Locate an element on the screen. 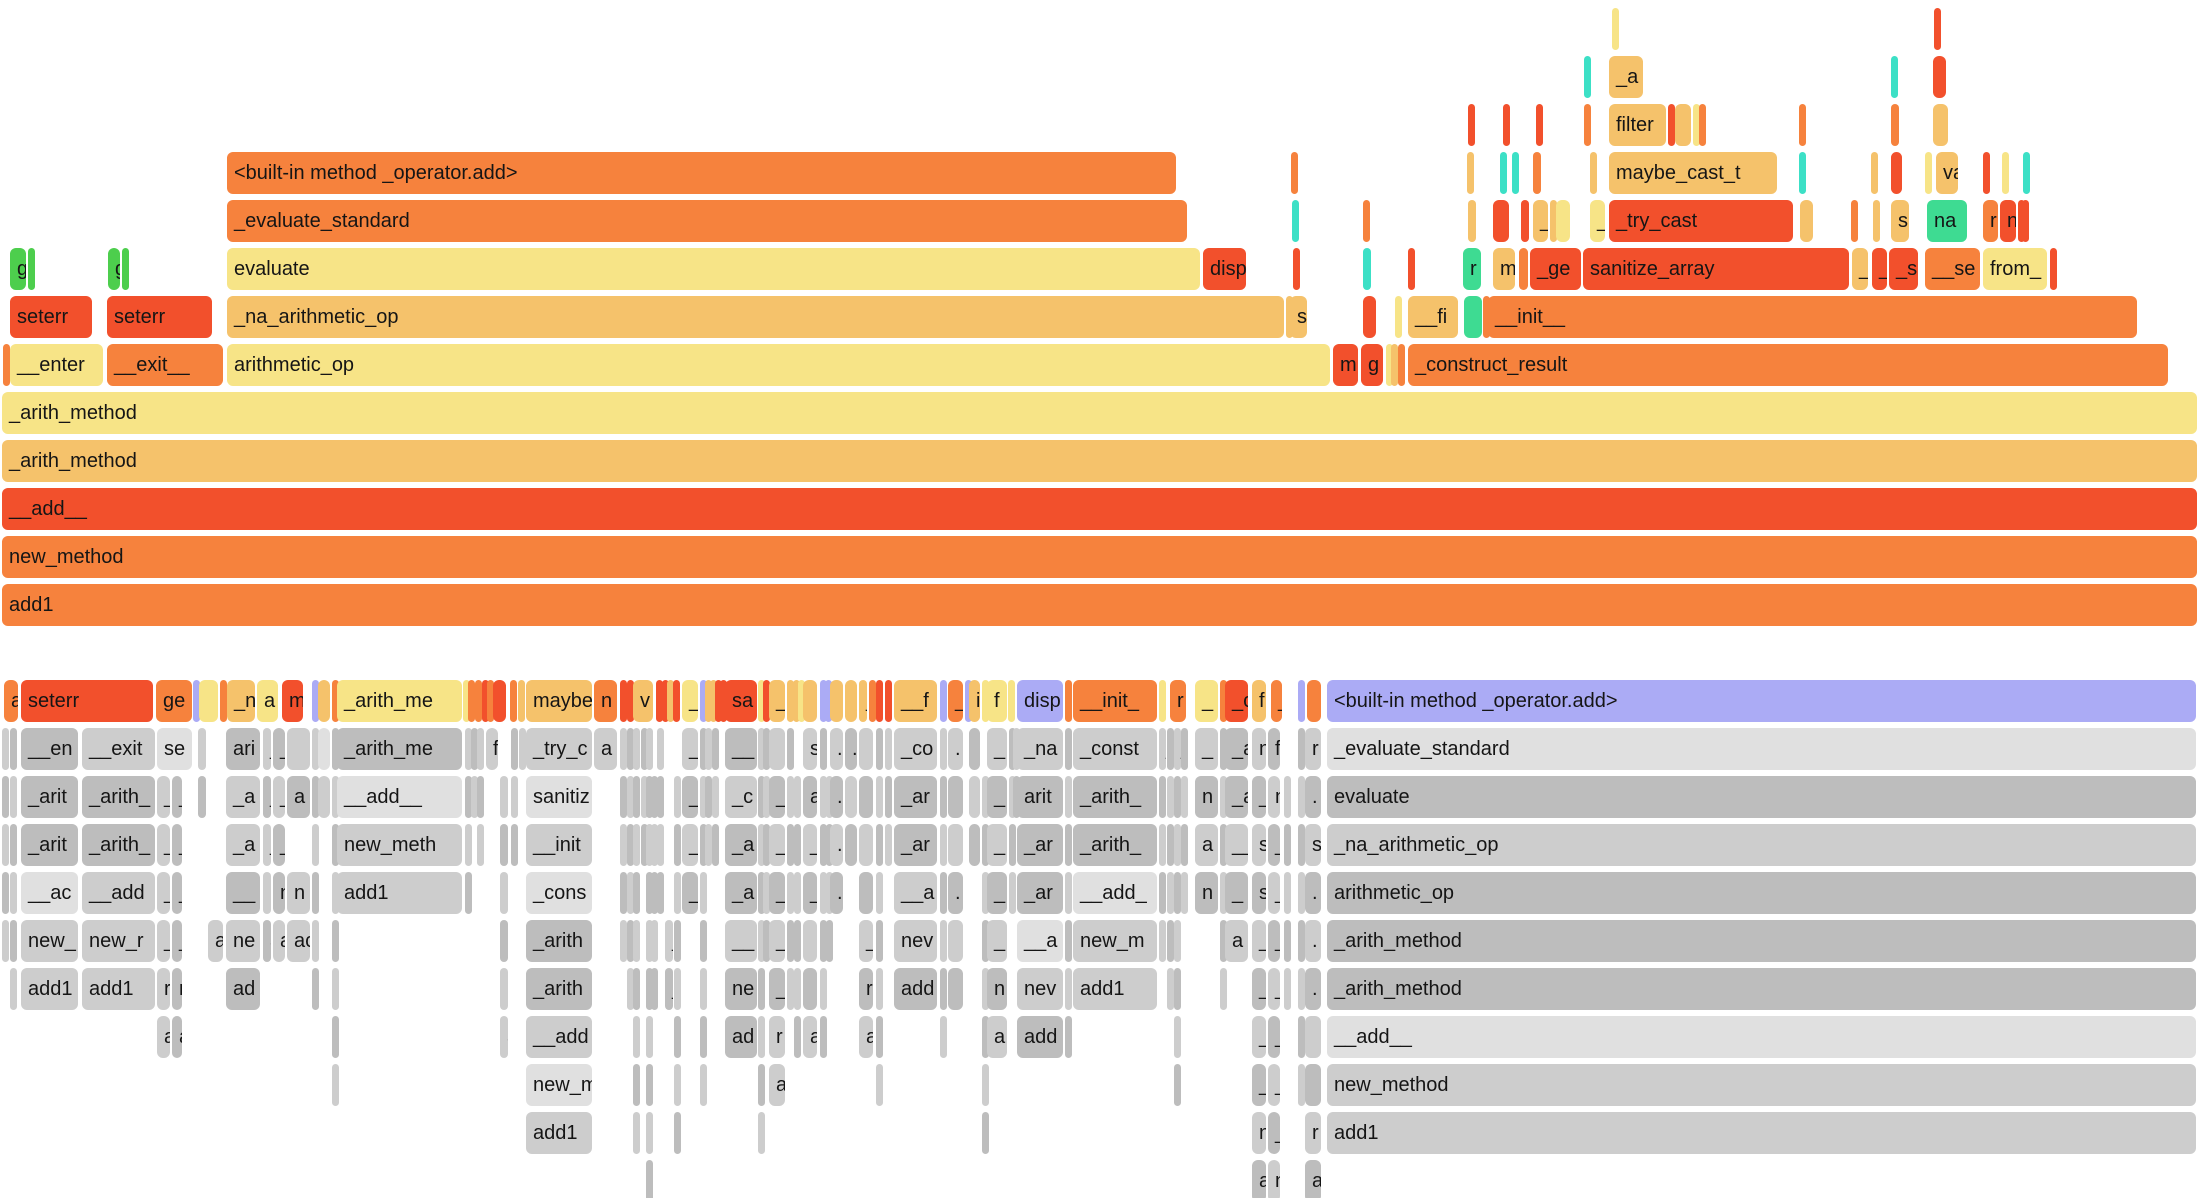 This screenshot has width=2206, height=1198. frame-a: _a is located at coordinates (279, 749).